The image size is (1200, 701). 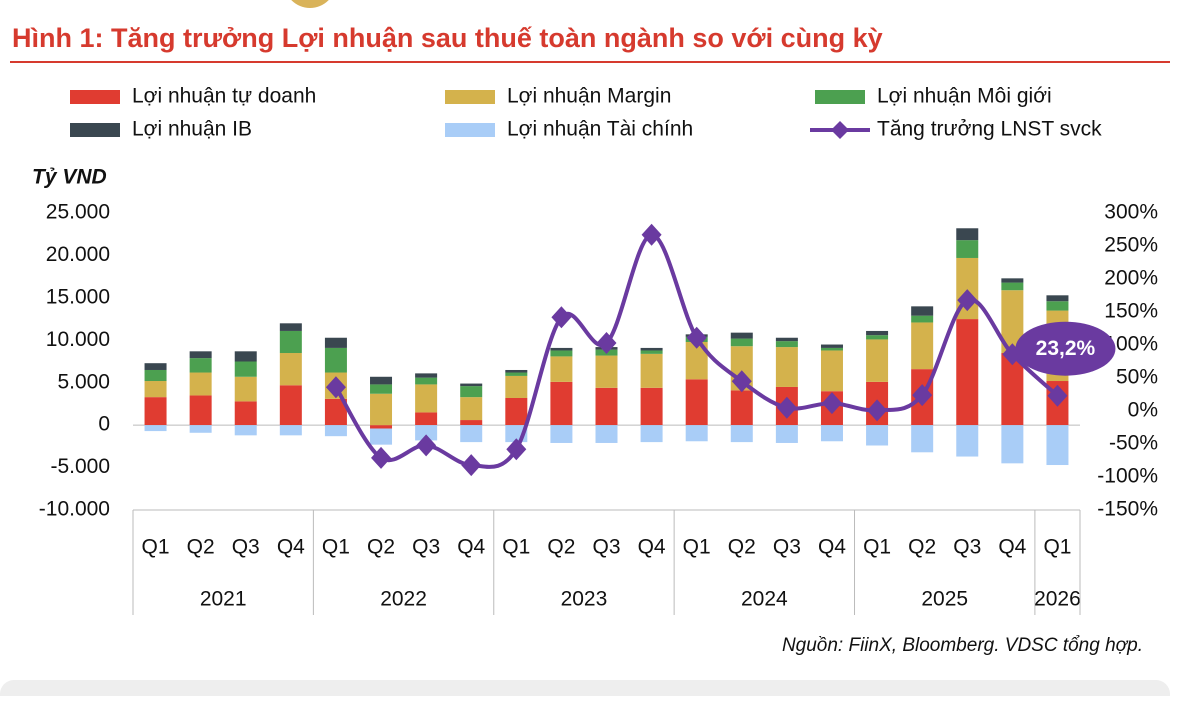 I want to click on y-tick-label: 0, so click(x=104, y=424).